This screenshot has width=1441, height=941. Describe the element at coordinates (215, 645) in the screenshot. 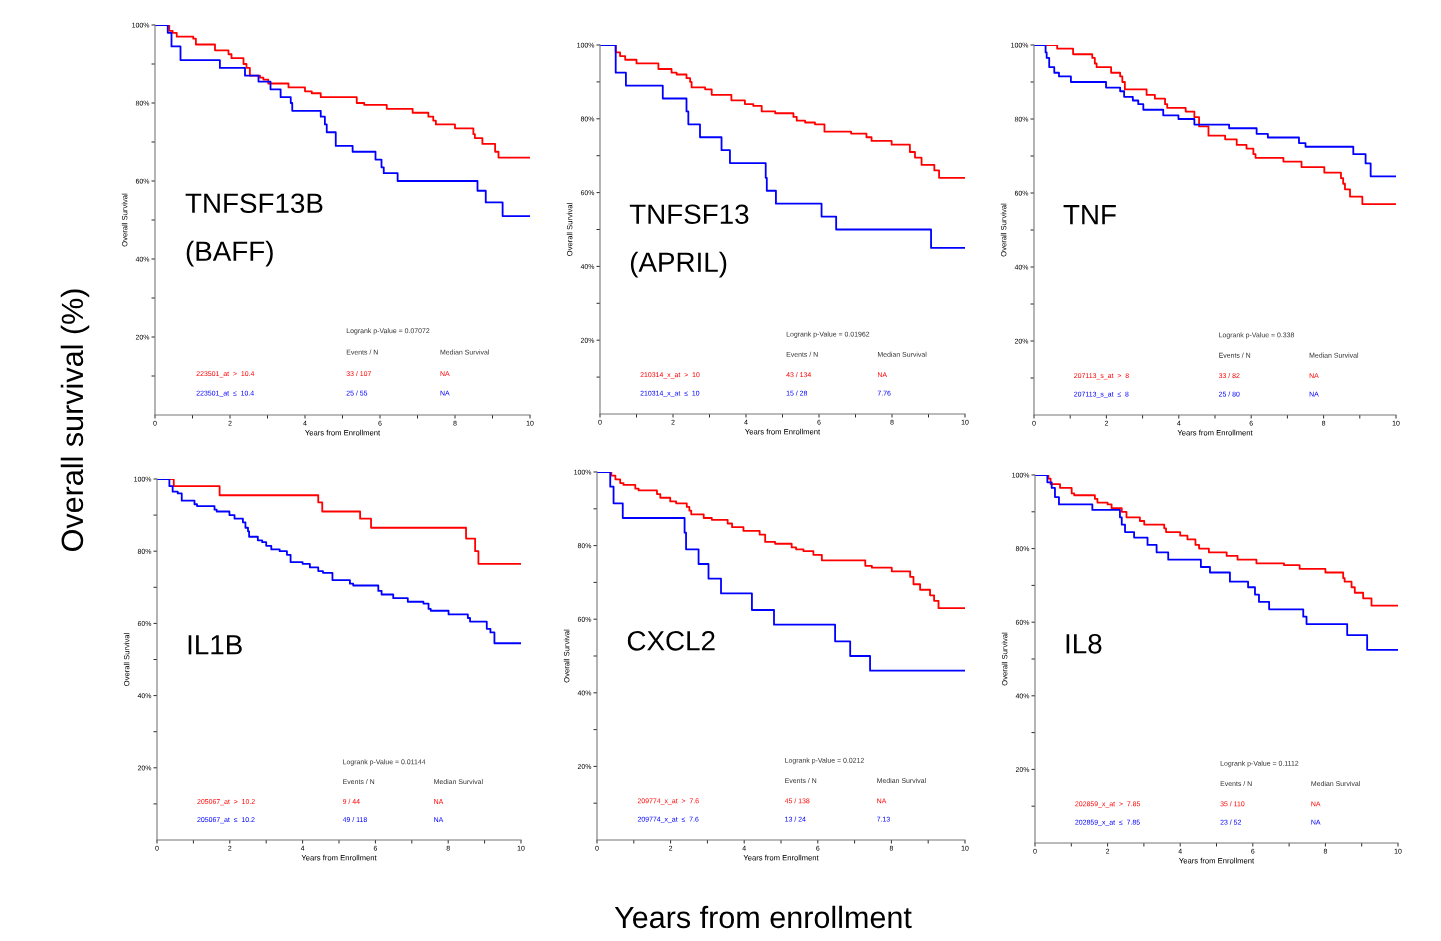

I see `text: IL1B` at that location.